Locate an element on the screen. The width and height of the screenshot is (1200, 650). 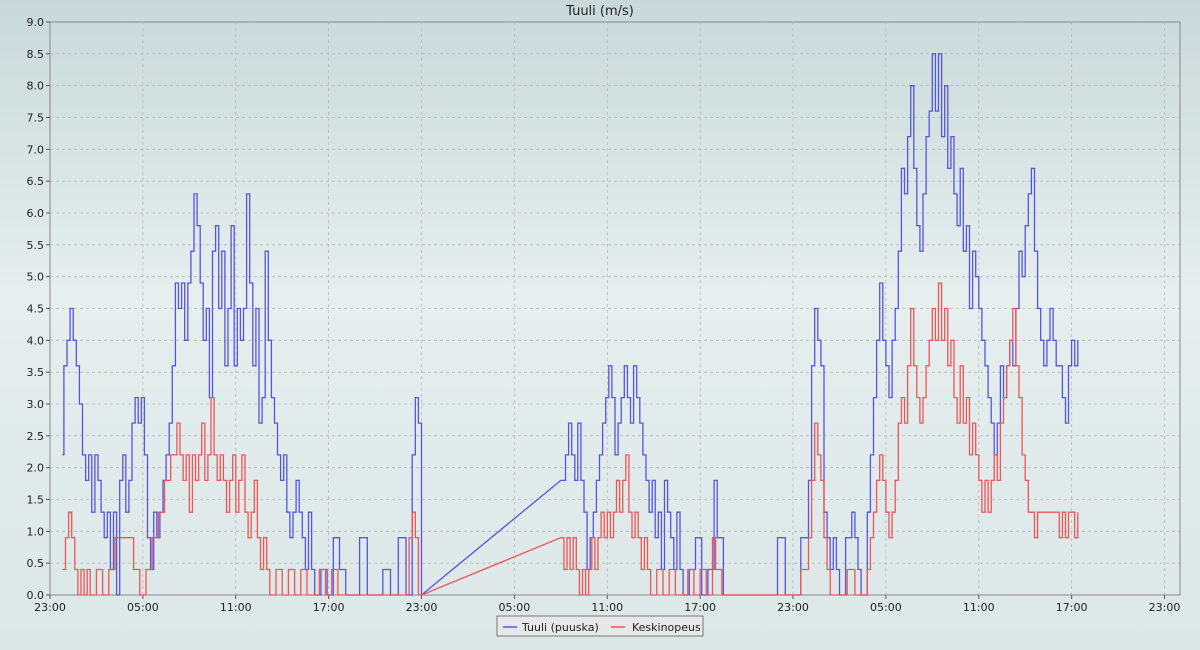
y-tick-label: 4.5 is located at coordinates (36, 309).